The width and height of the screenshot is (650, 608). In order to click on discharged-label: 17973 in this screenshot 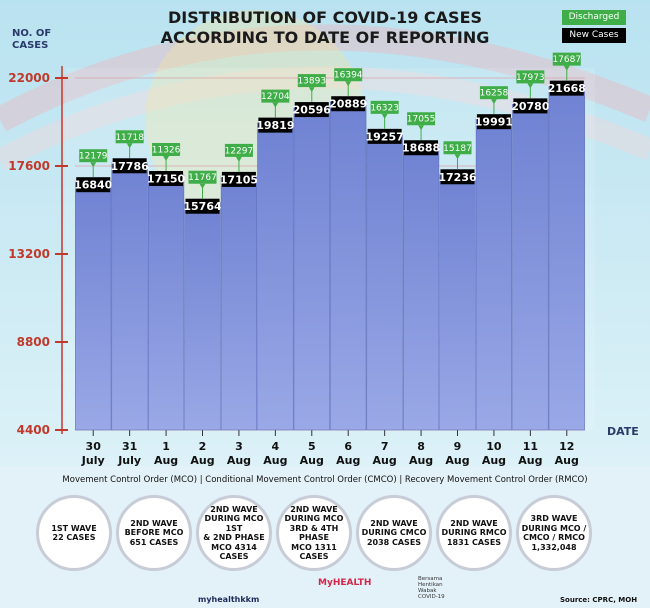, I will do `click(530, 78)`.